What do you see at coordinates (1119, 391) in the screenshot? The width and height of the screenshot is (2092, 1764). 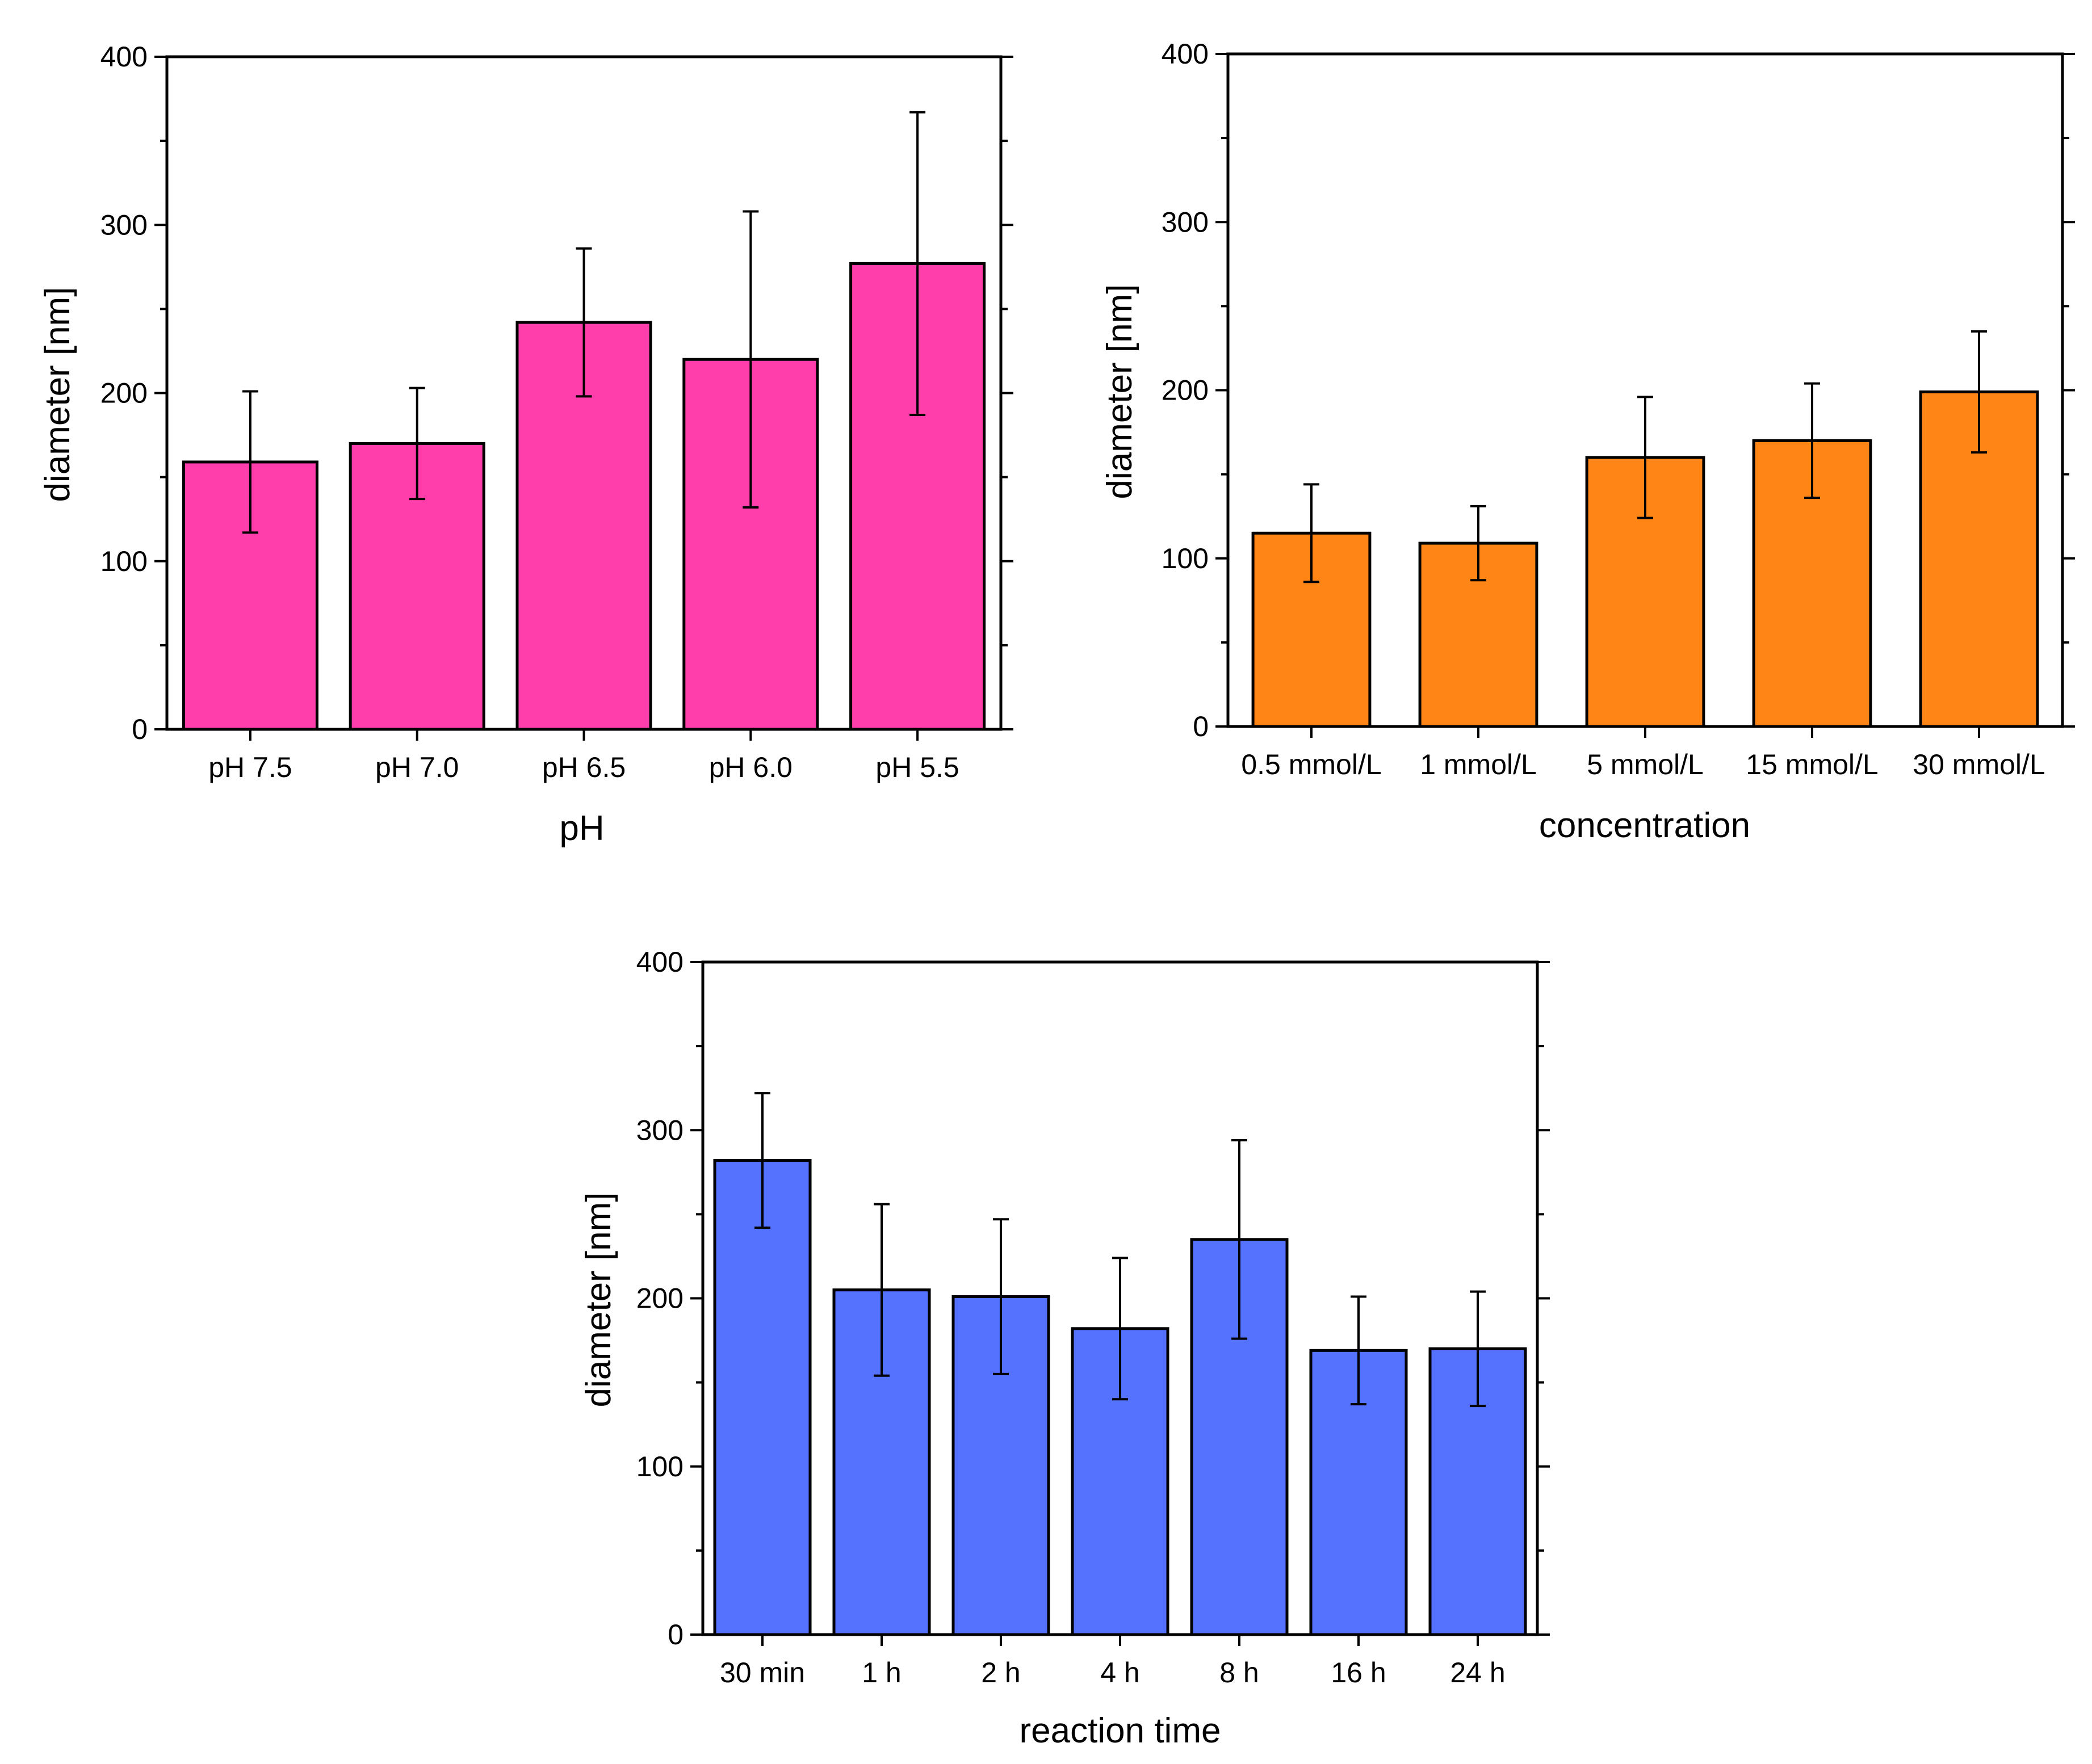 I see `panel-concentration-y-axis-title: diameter [nm]` at bounding box center [1119, 391].